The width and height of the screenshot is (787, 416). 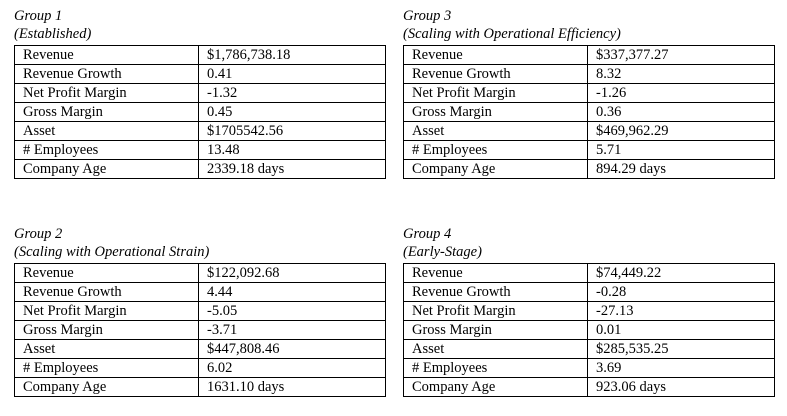 I want to click on row-value: 13.48, so click(x=292, y=150).